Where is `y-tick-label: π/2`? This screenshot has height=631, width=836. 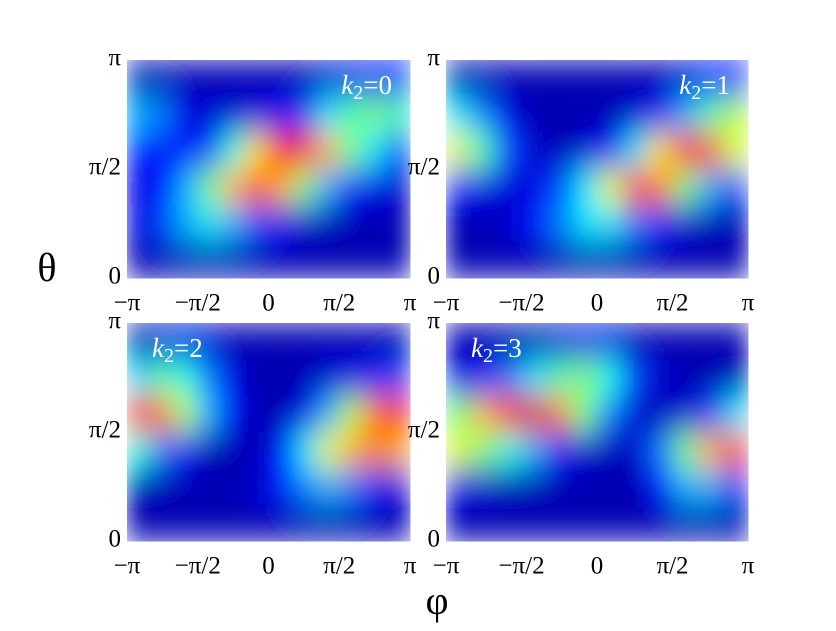 y-tick-label: π/2 is located at coordinates (105, 167).